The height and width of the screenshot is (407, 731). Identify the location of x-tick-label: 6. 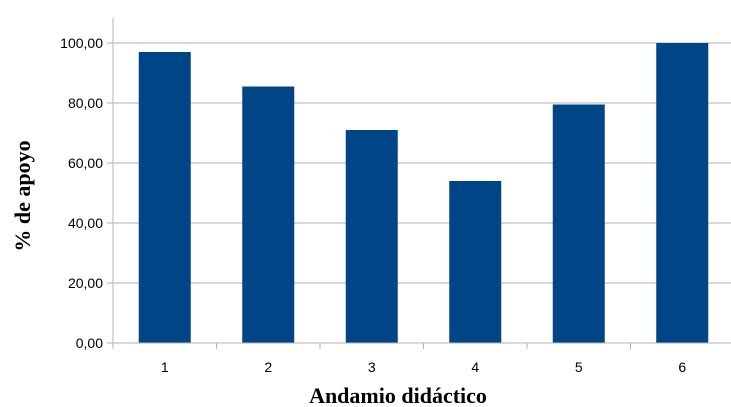
(682, 367).